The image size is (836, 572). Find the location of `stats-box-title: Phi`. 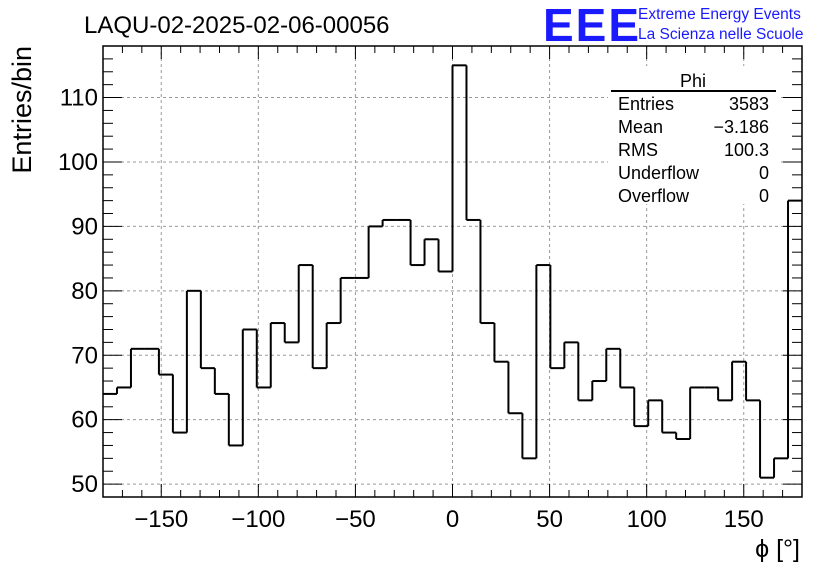

stats-box-title: Phi is located at coordinates (693, 81).